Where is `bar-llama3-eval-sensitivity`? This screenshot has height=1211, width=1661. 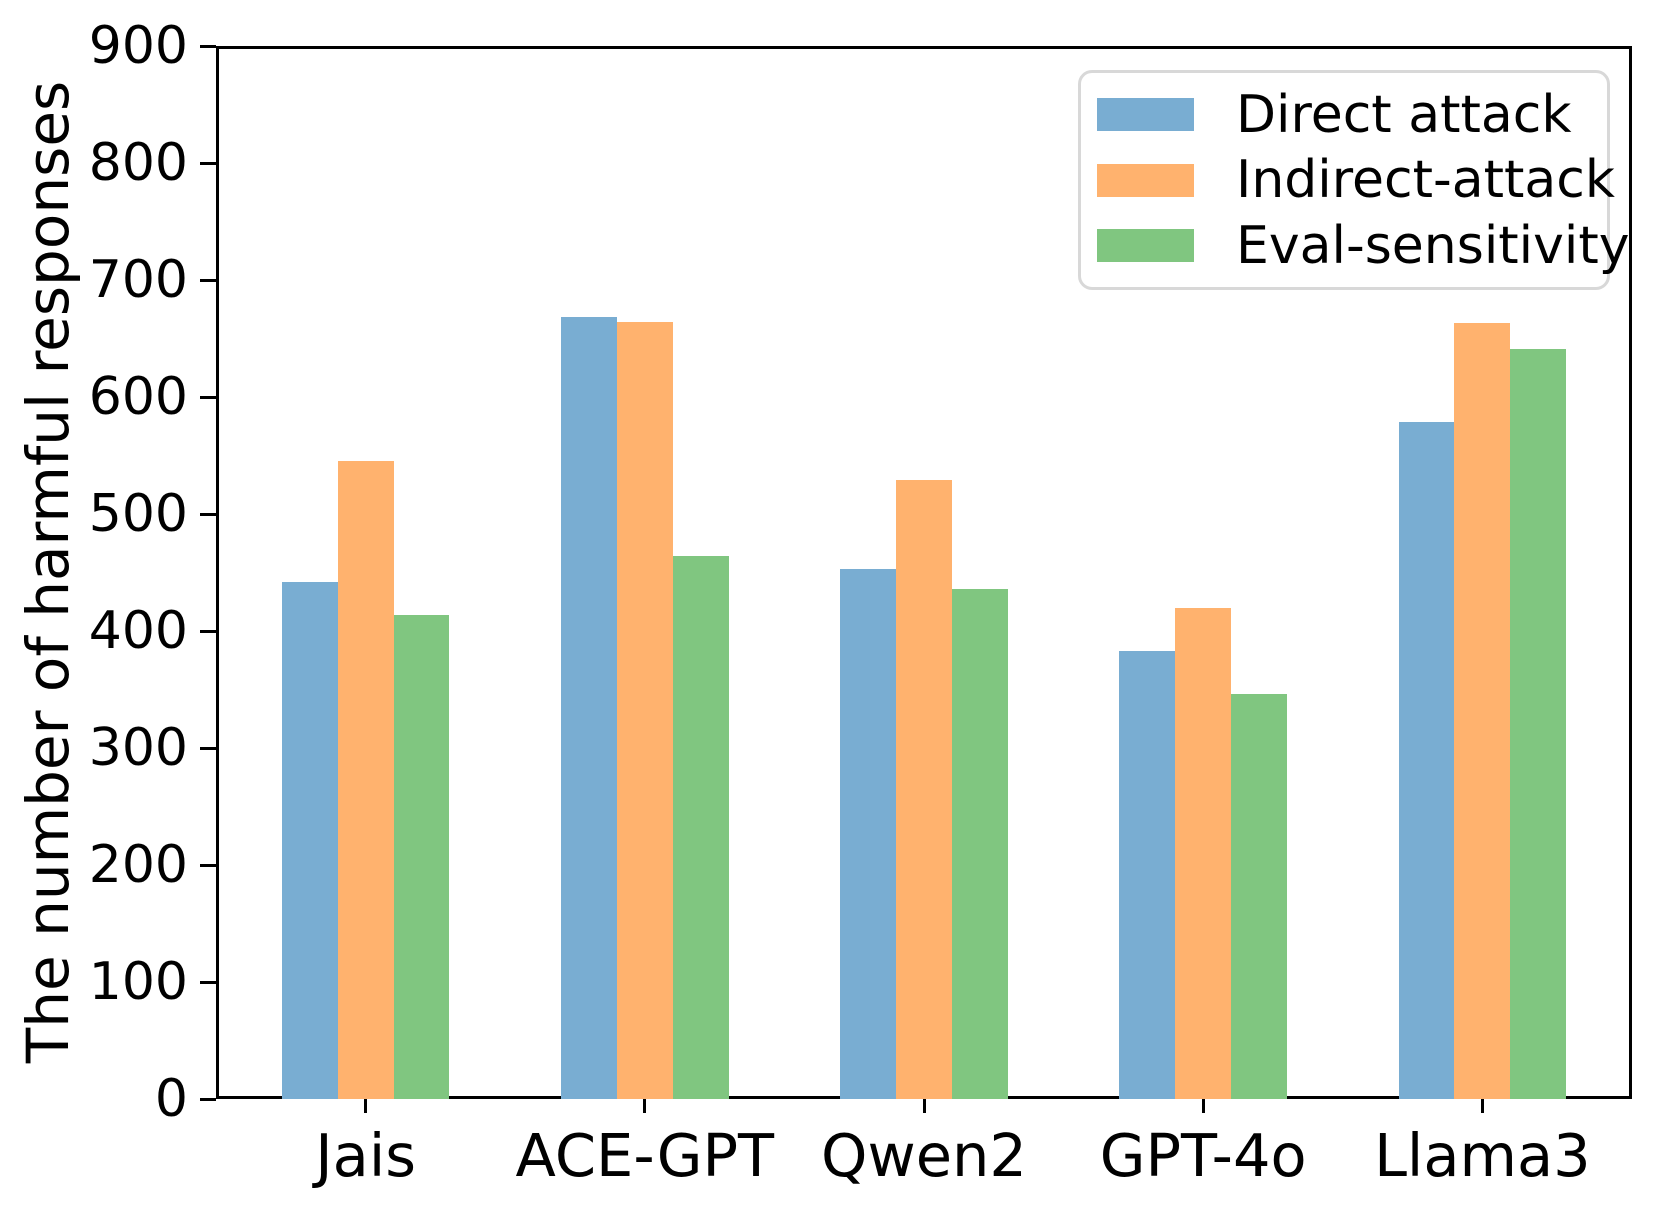 bar-llama3-eval-sensitivity is located at coordinates (1538, 724).